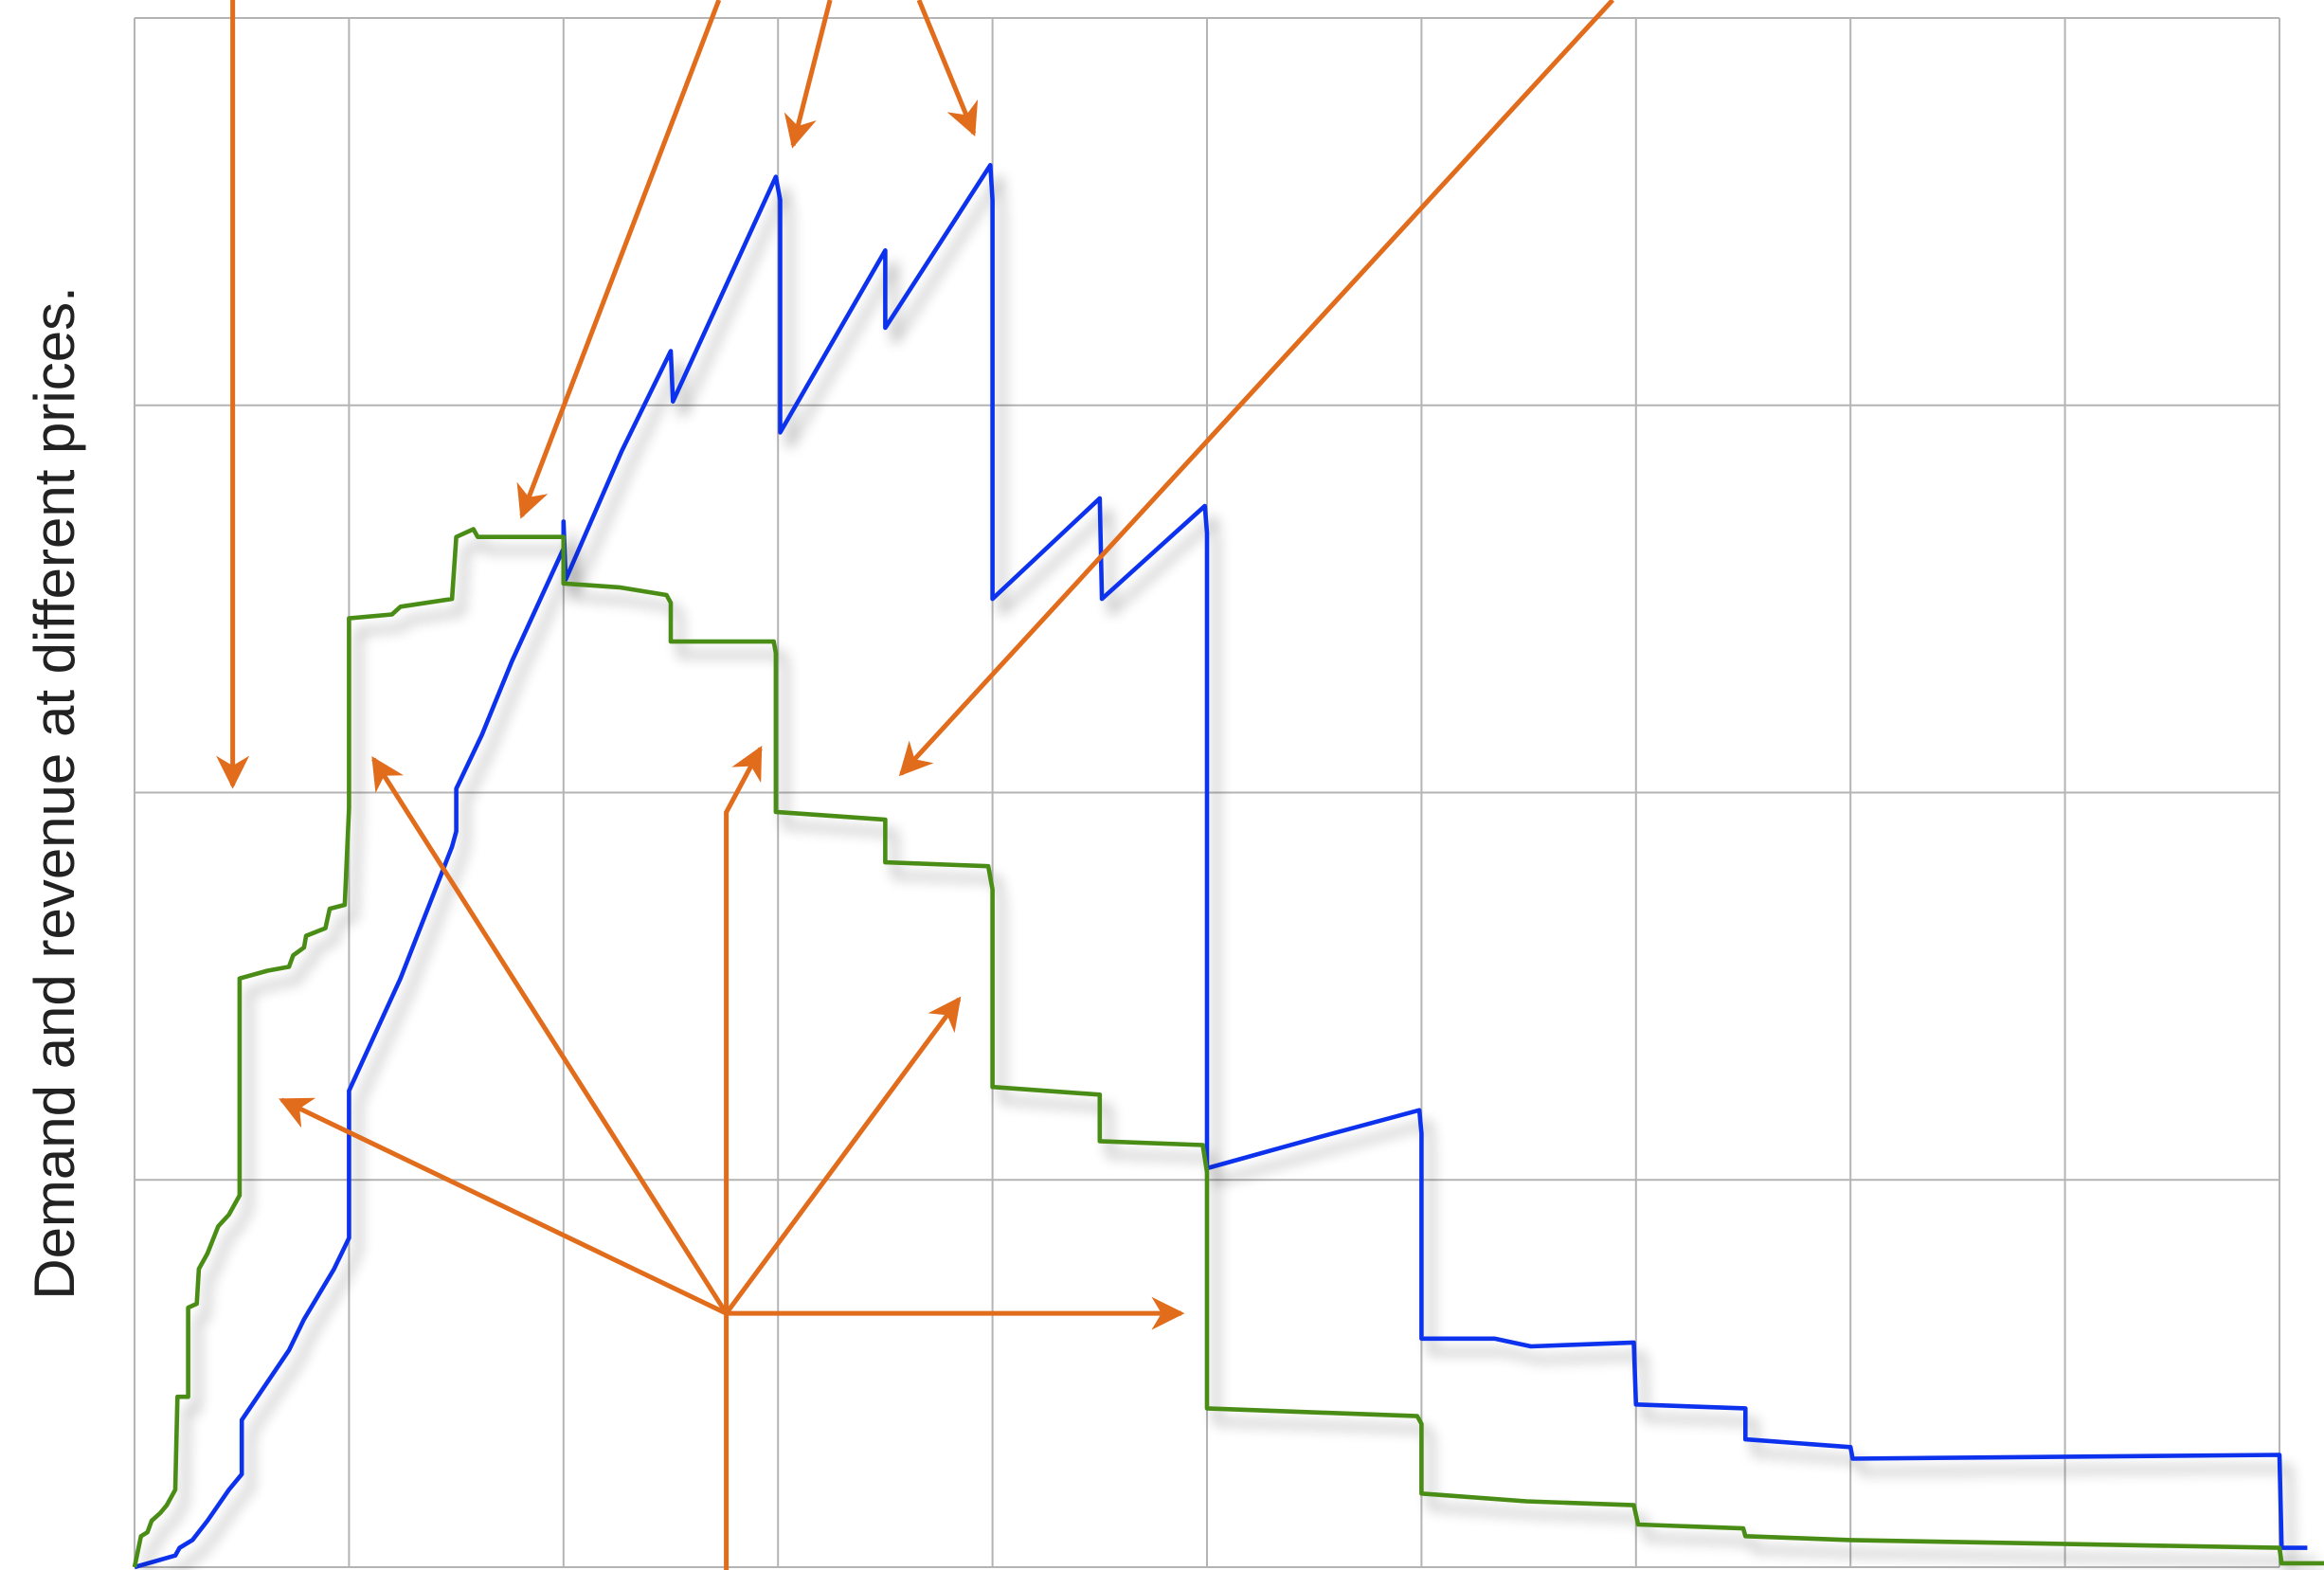 This screenshot has width=2324, height=1570. Describe the element at coordinates (54, 793) in the screenshot. I see `y-axis-label: Demand and revenue at different prices.` at that location.